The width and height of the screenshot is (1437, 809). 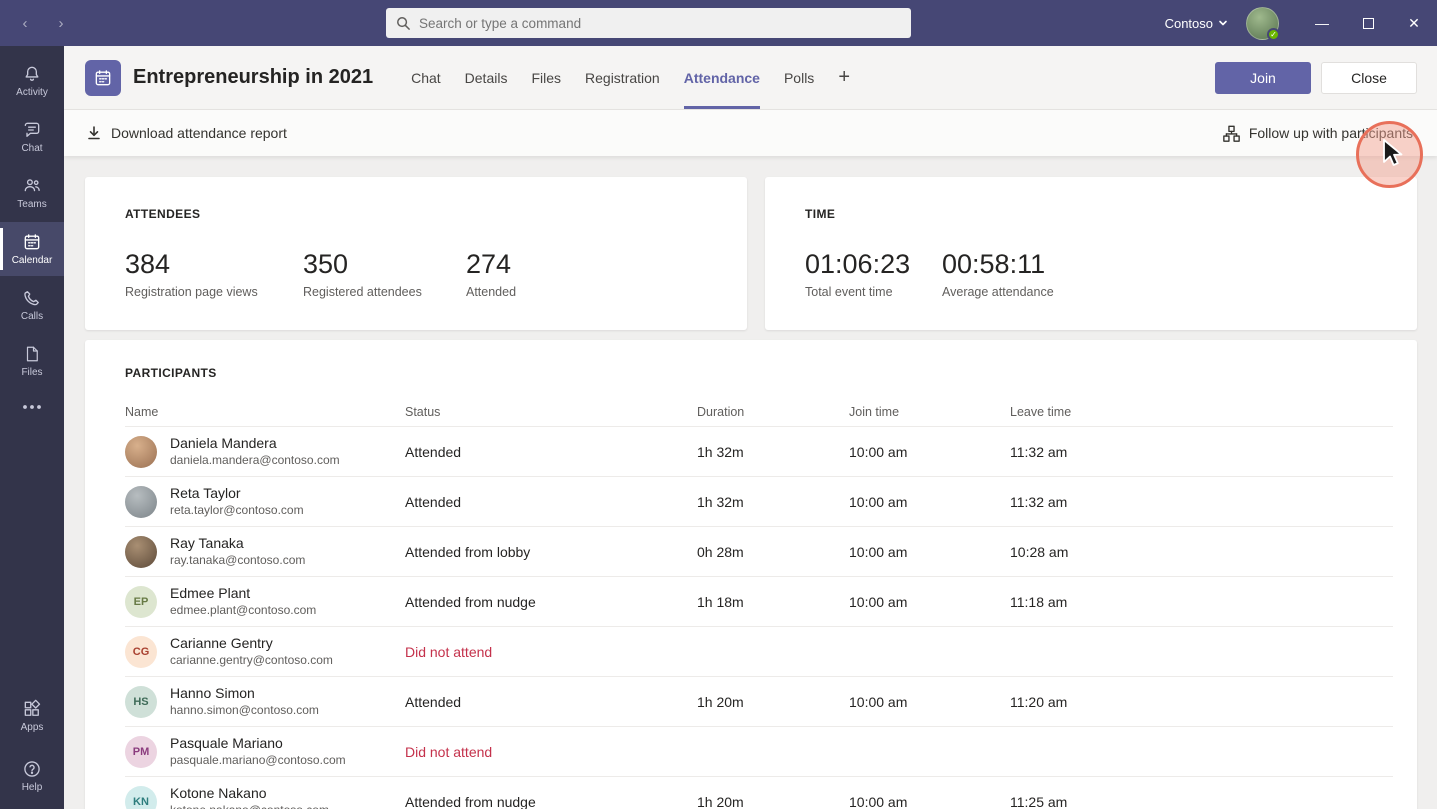 I want to click on file-icon, so click(x=32, y=354).